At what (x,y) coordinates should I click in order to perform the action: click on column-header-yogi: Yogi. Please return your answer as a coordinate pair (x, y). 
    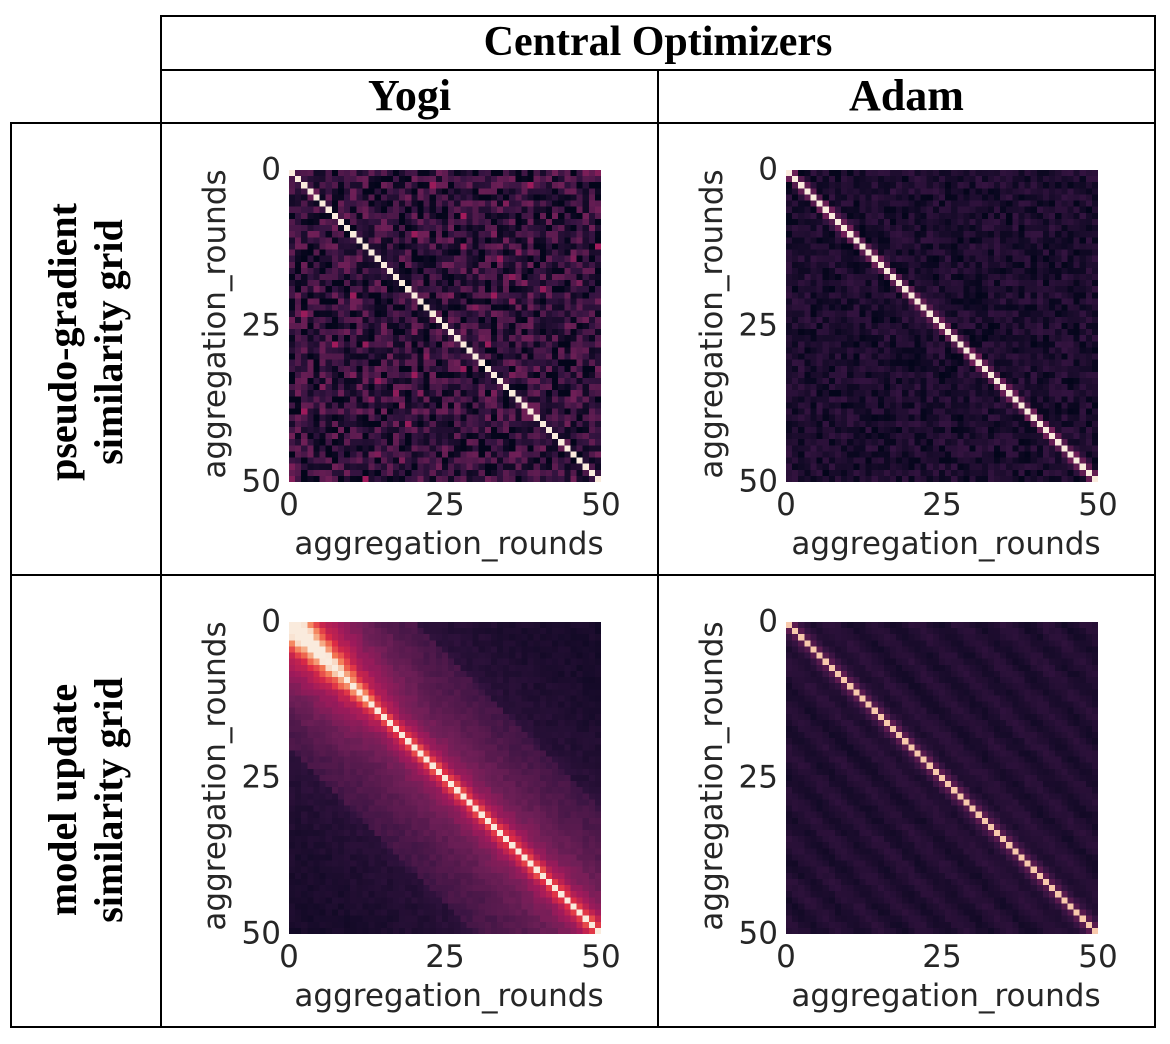
    Looking at the image, I should click on (409, 95).